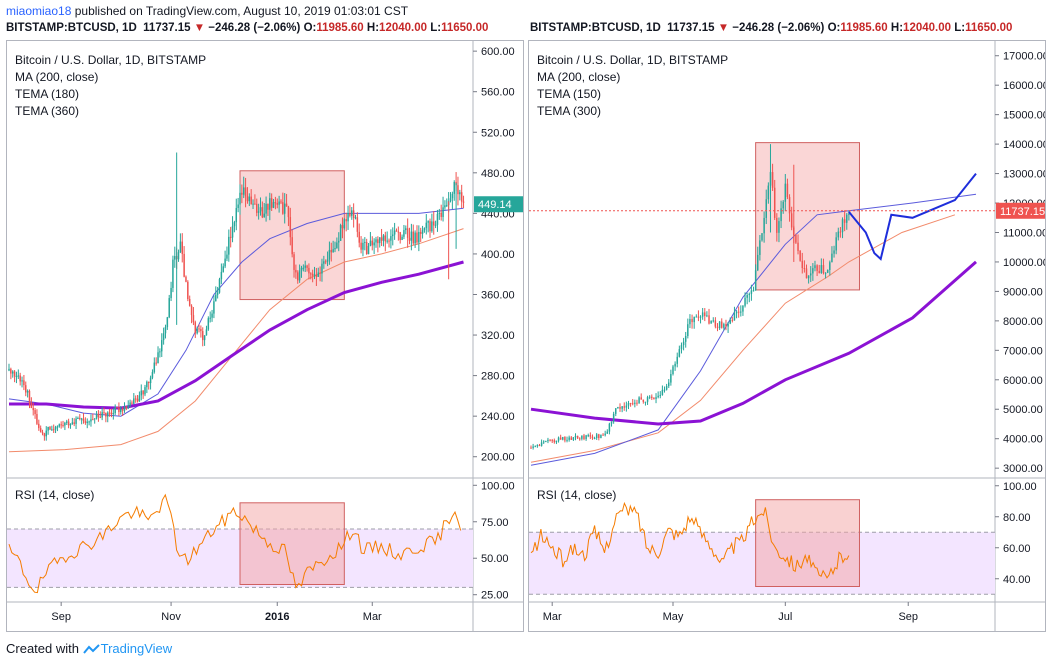 This screenshot has width=1050, height=667. What do you see at coordinates (778, 28) in the screenshot?
I see `right-change: −246.28 (−2.06%)` at bounding box center [778, 28].